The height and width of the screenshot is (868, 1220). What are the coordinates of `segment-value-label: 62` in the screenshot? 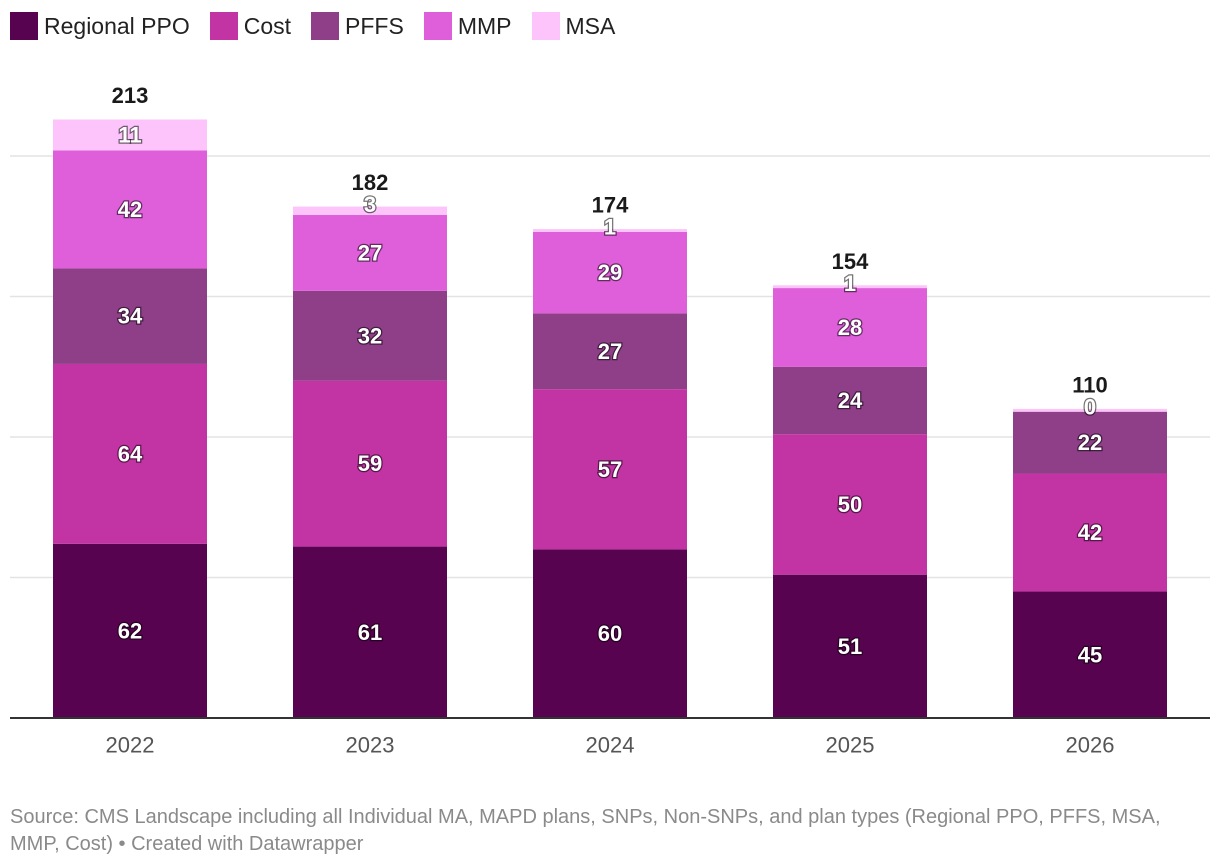 It's located at (130, 630).